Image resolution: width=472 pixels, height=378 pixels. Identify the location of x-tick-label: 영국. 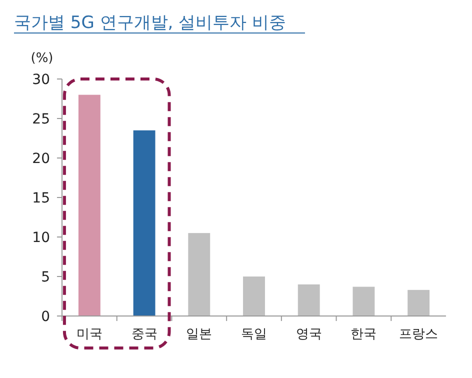
(309, 334).